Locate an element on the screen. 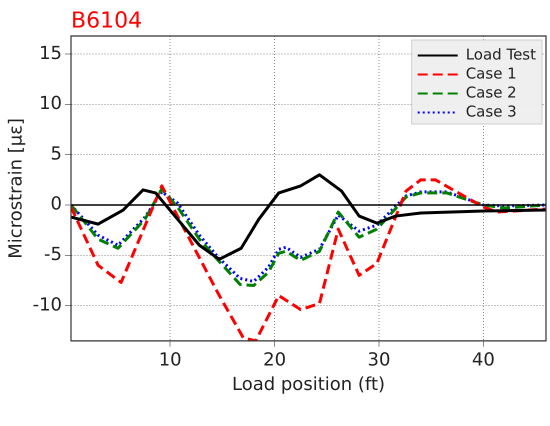 The height and width of the screenshot is (426, 550). y-axis-title: Microstrain [με] is located at coordinates (15, 188).